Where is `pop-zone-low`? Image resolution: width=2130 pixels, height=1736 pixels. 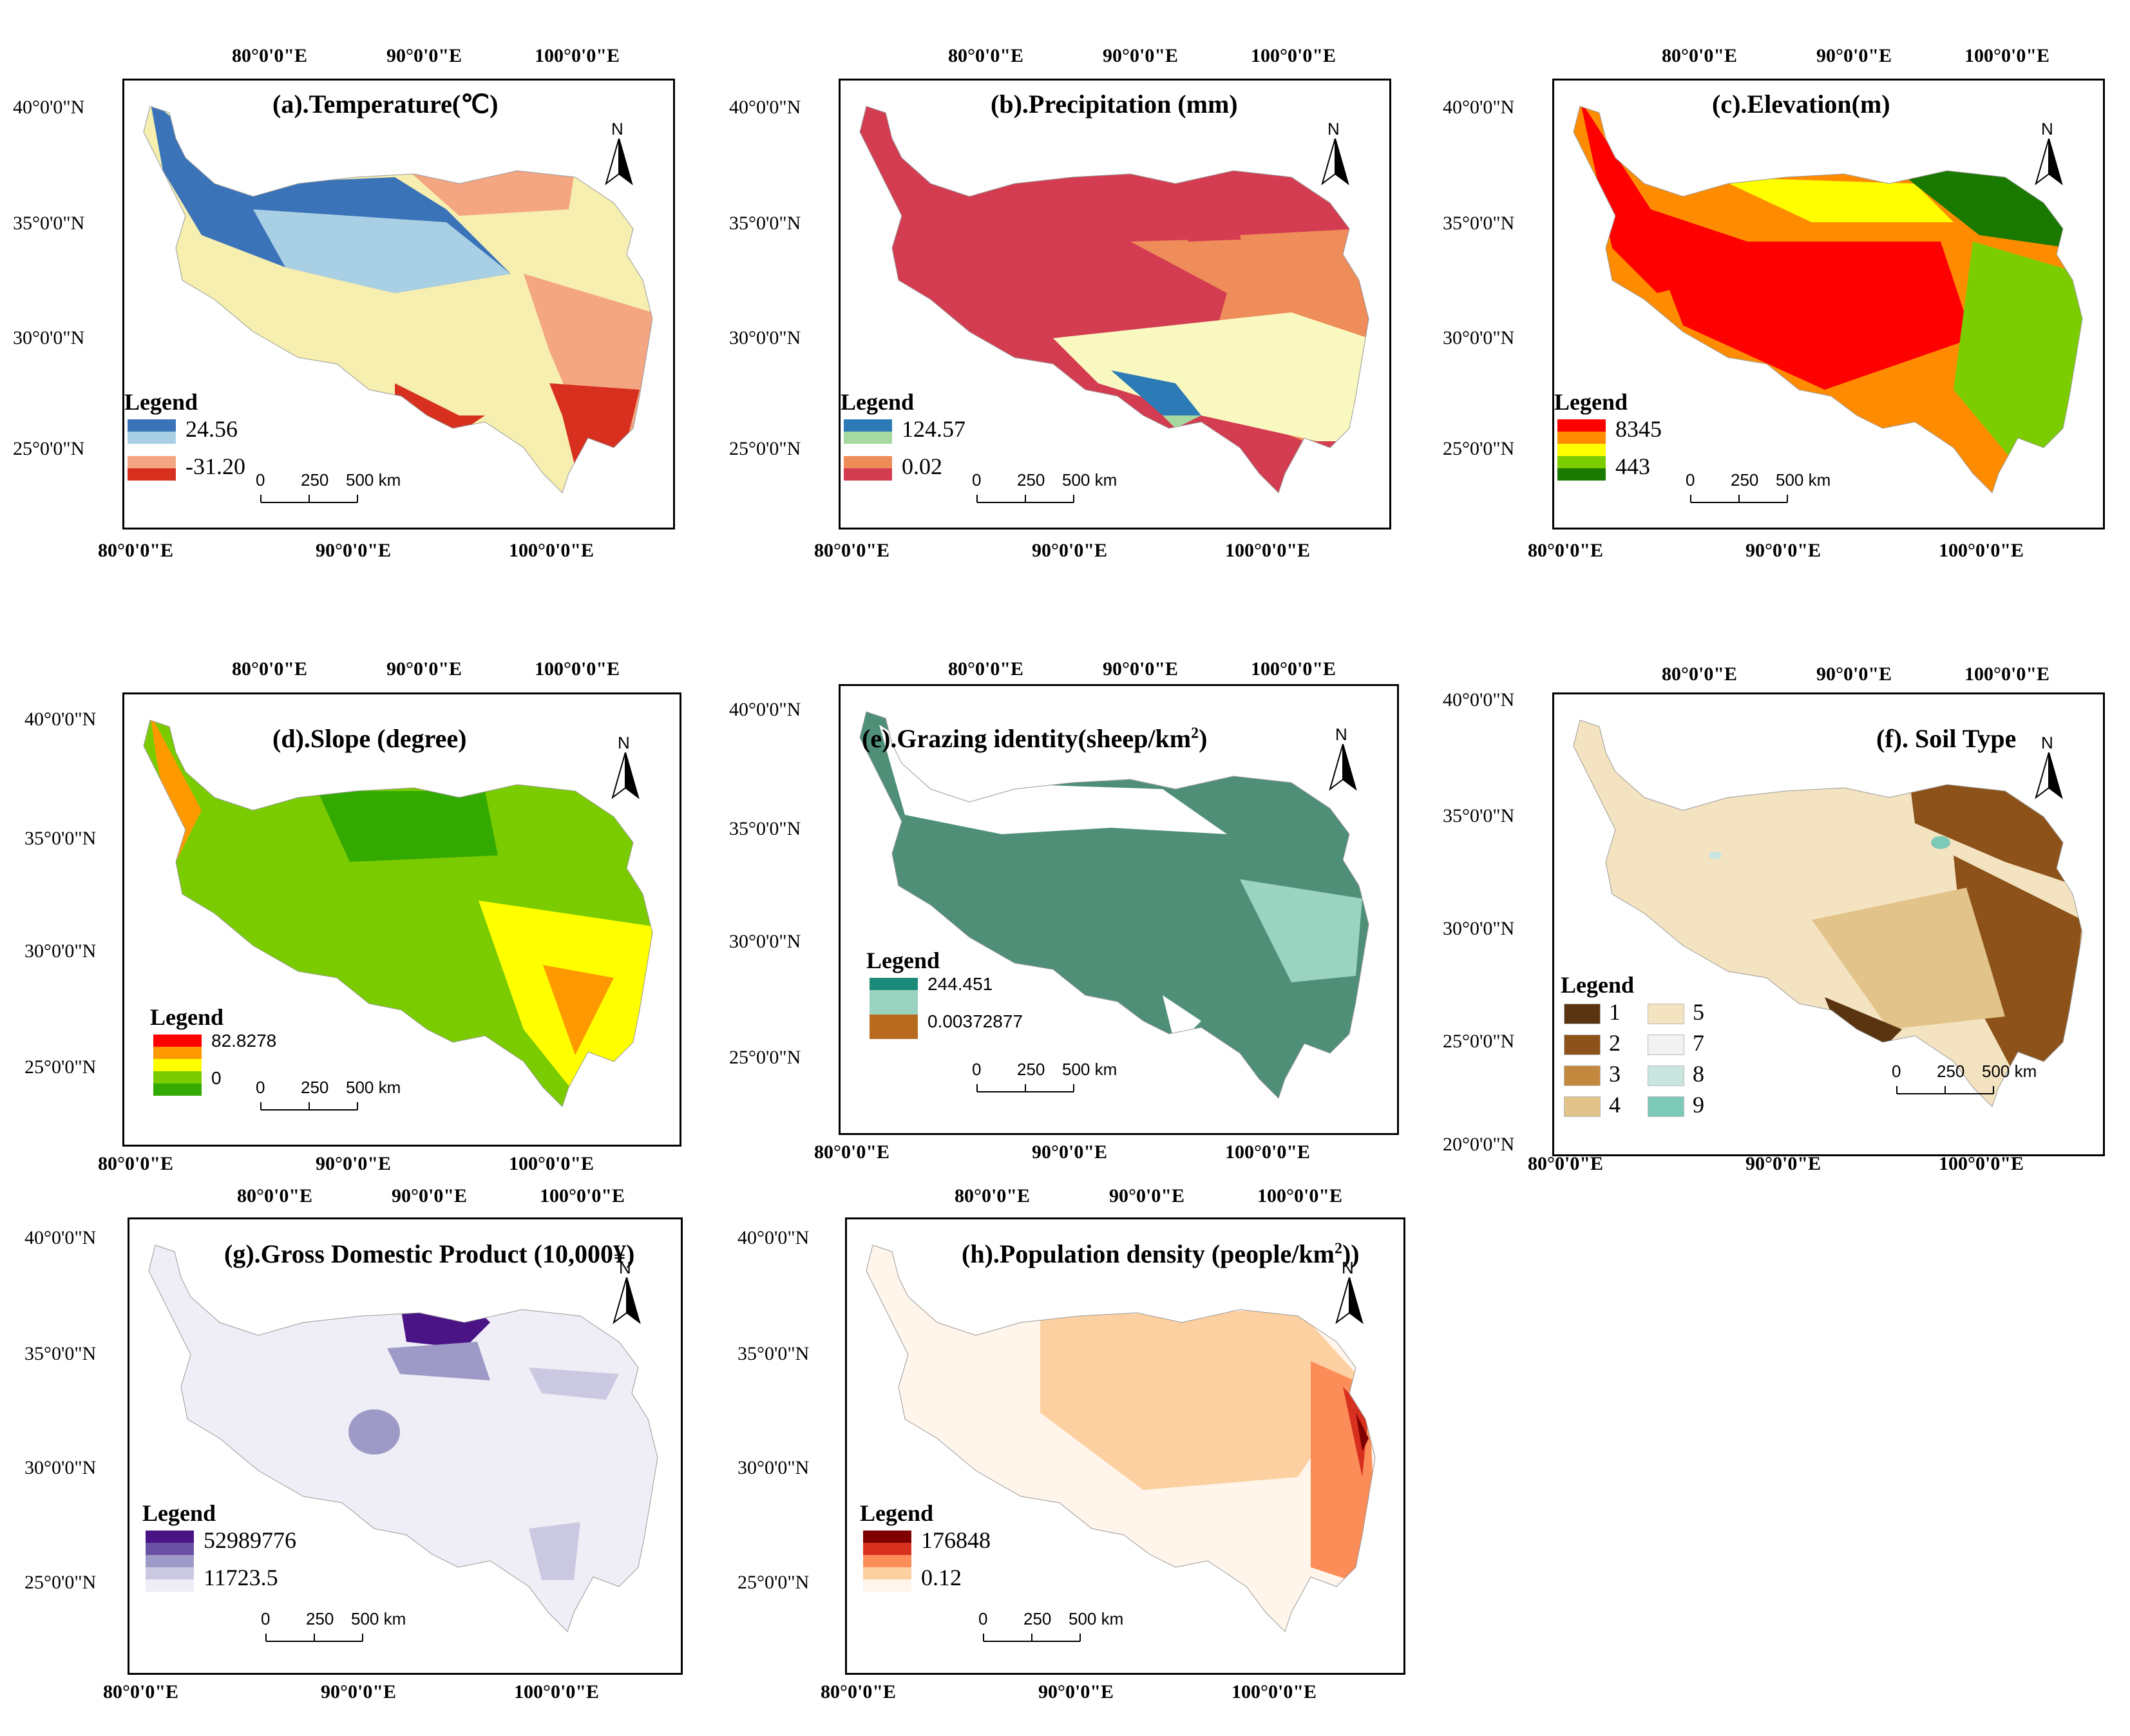 pop-zone-low is located at coordinates (1201, 1400).